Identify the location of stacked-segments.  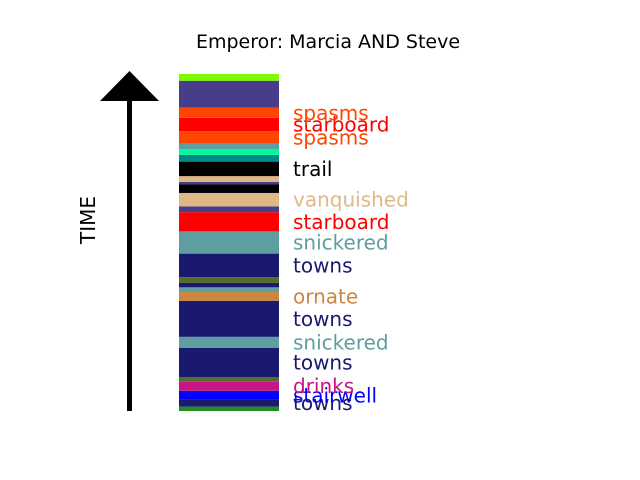
(229, 242).